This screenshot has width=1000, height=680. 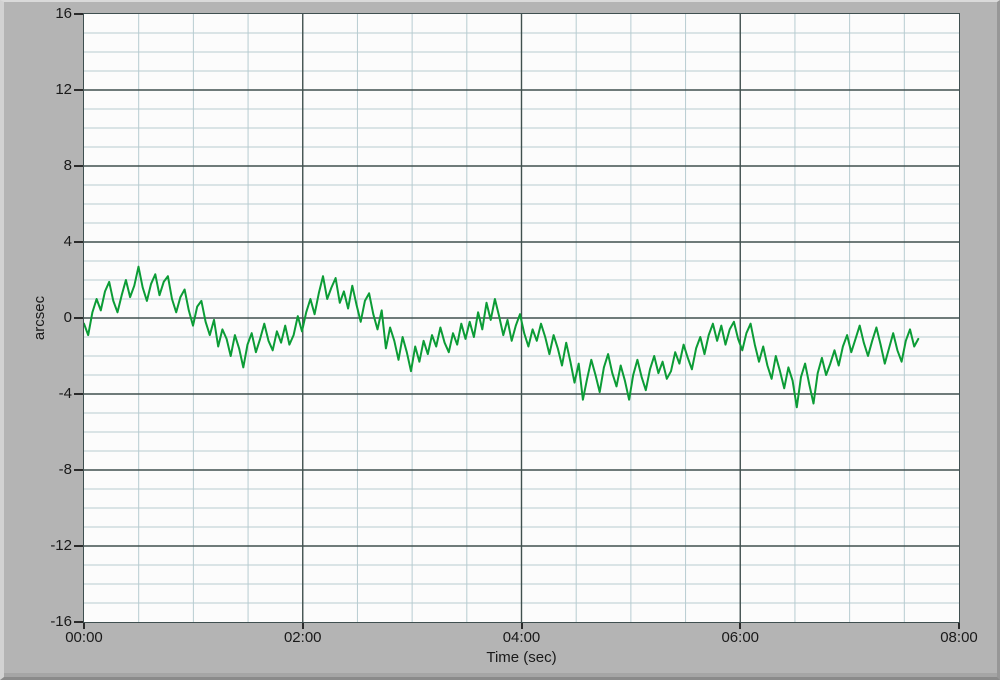 What do you see at coordinates (521, 637) in the screenshot?
I see `x-tick-label: 04:00` at bounding box center [521, 637].